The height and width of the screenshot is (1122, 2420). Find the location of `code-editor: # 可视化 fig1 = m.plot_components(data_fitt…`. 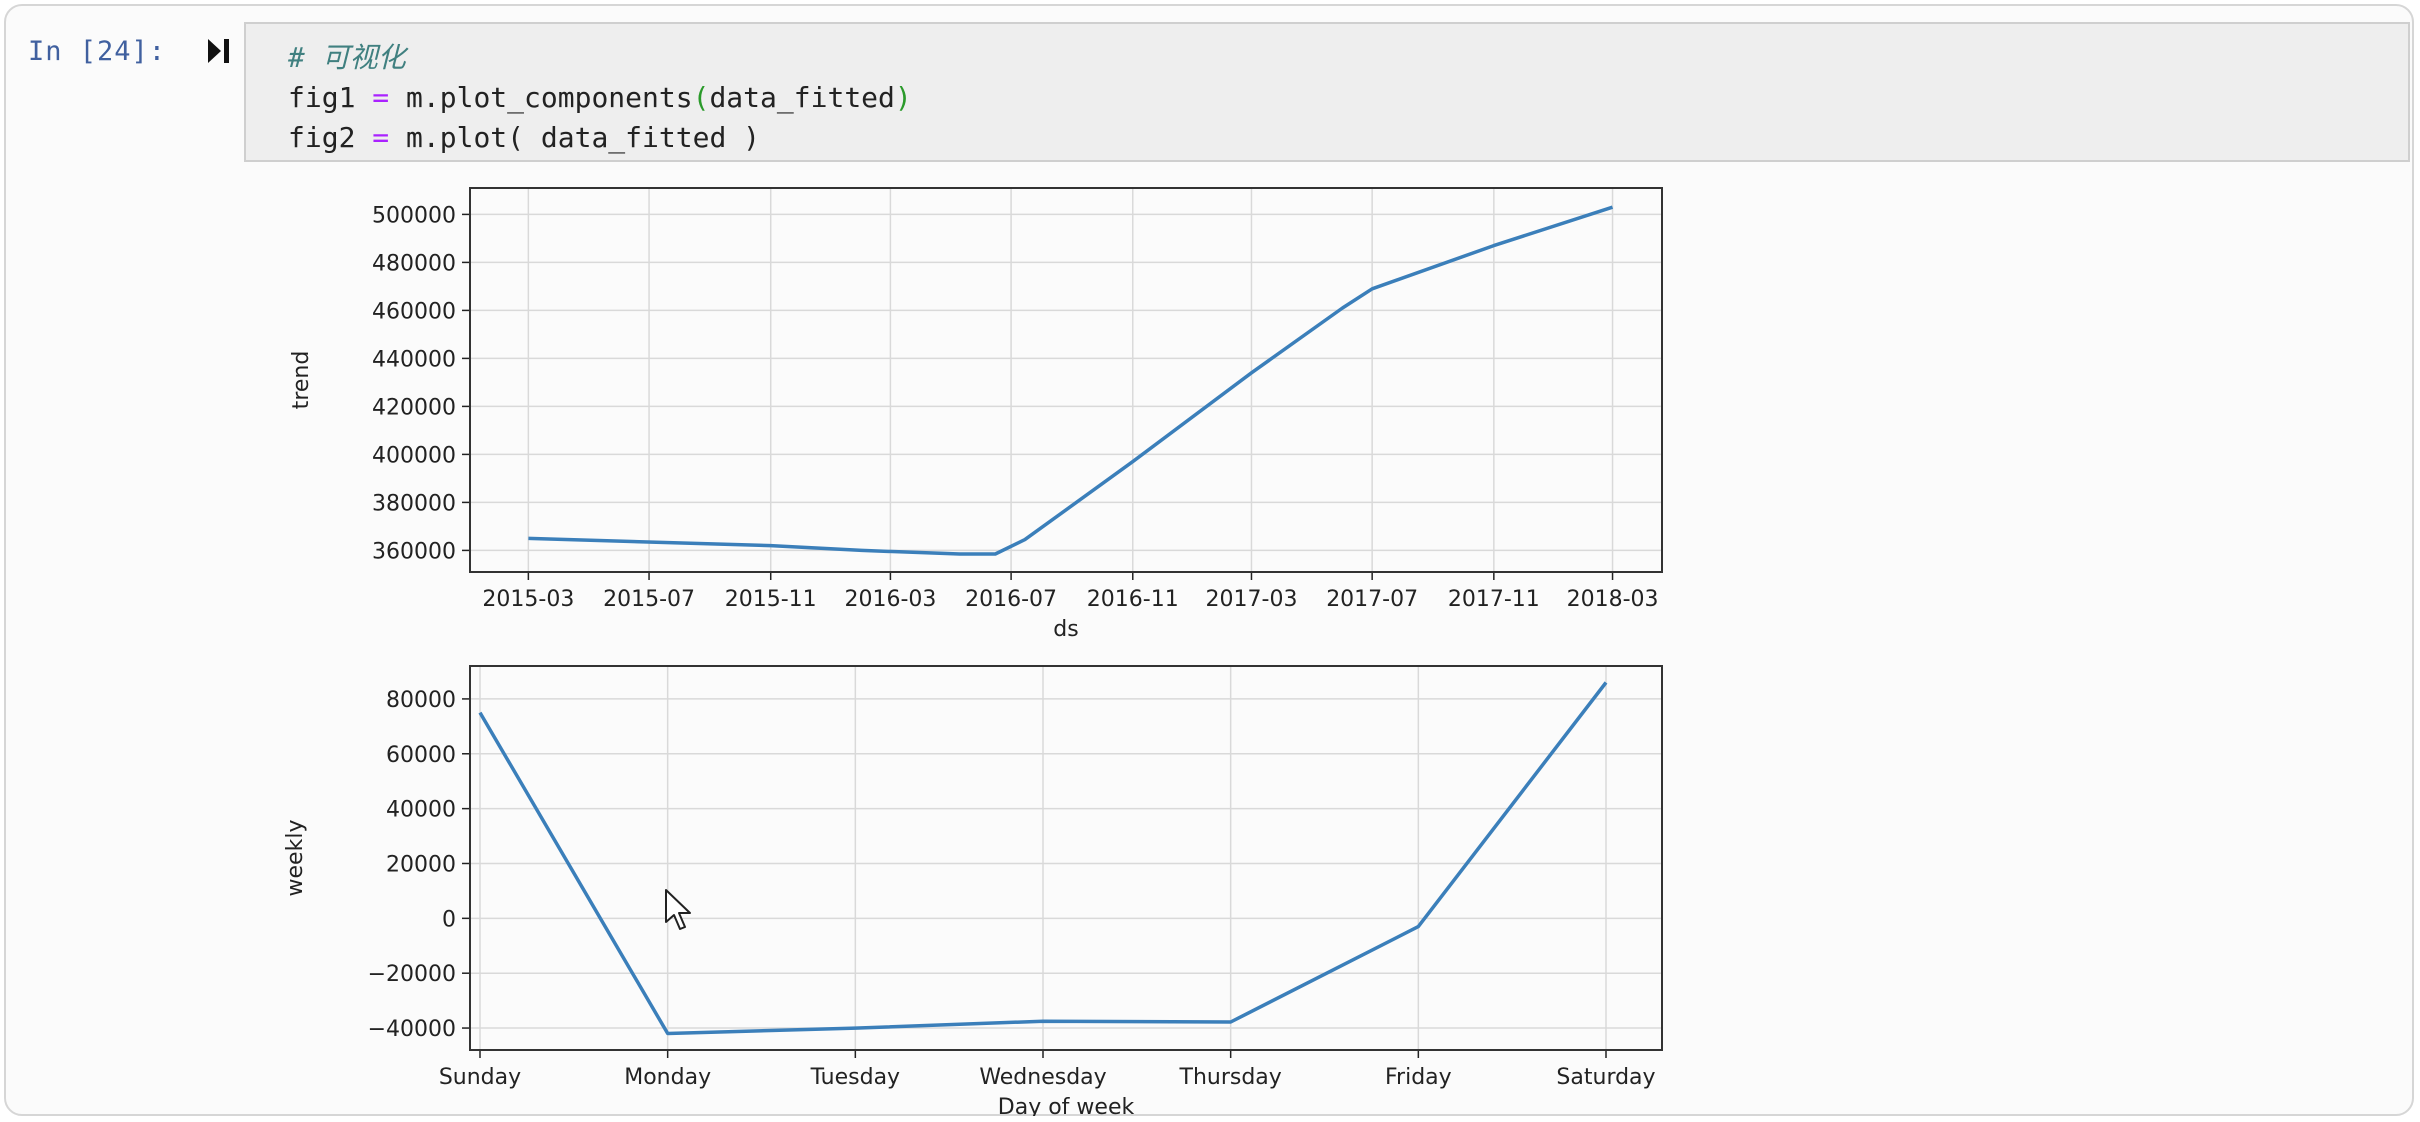

code-editor: # 可视化 fig1 = m.plot_components(data_fitt… is located at coordinates (1327, 92).